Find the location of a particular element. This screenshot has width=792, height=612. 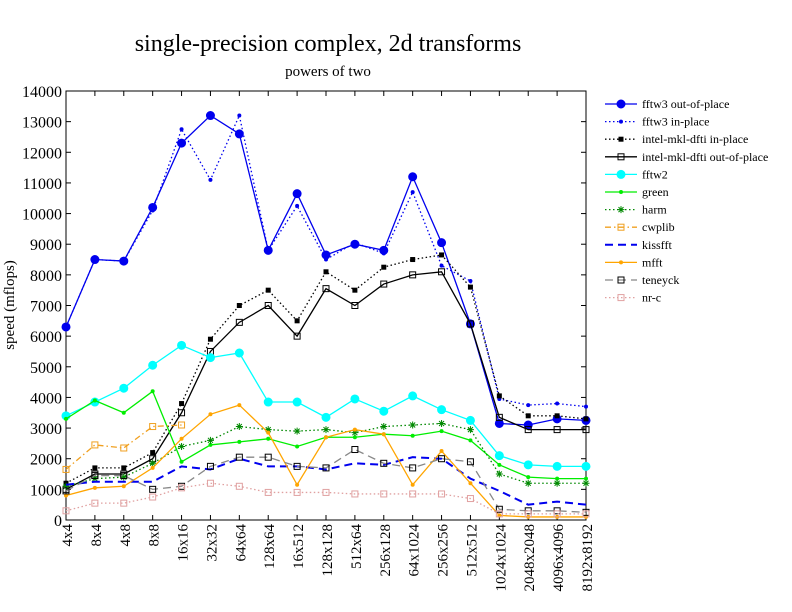

y-tick-label: 13000 is located at coordinates (42, 123).